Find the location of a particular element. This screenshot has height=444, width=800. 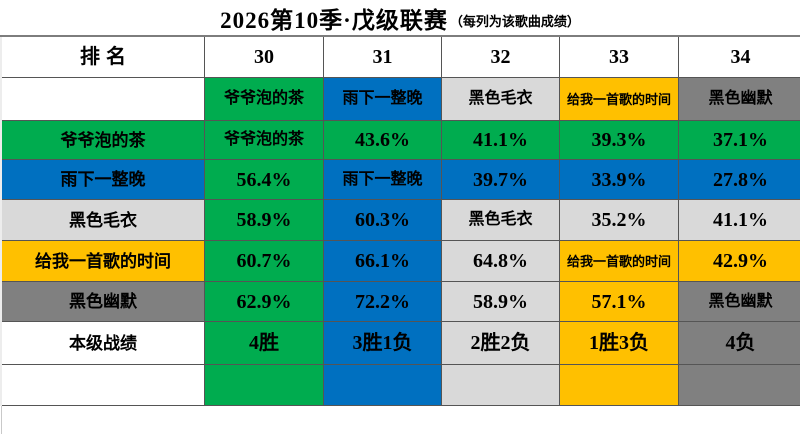

page-title: 2026第10季·戊级联赛 （每列为该歌曲成绩） is located at coordinates (400, 18).